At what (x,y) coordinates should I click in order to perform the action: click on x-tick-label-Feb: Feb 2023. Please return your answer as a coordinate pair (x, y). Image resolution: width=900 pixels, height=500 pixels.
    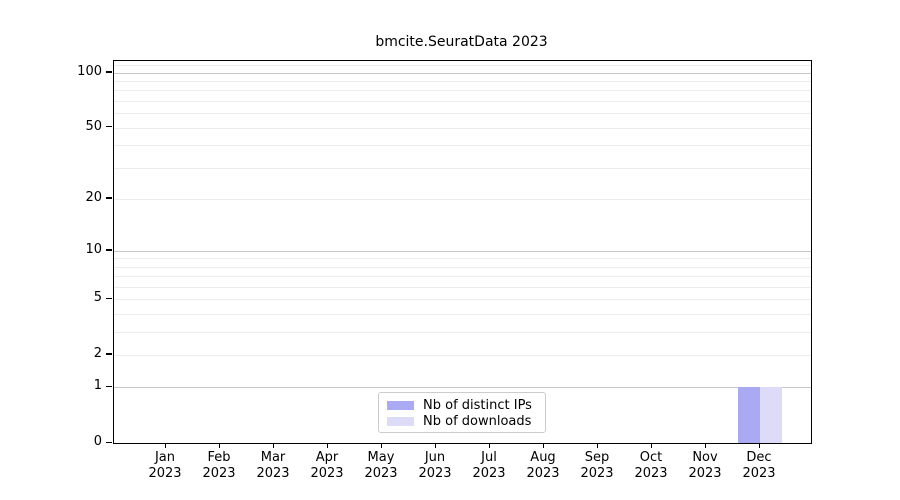
    Looking at the image, I should click on (219, 465).